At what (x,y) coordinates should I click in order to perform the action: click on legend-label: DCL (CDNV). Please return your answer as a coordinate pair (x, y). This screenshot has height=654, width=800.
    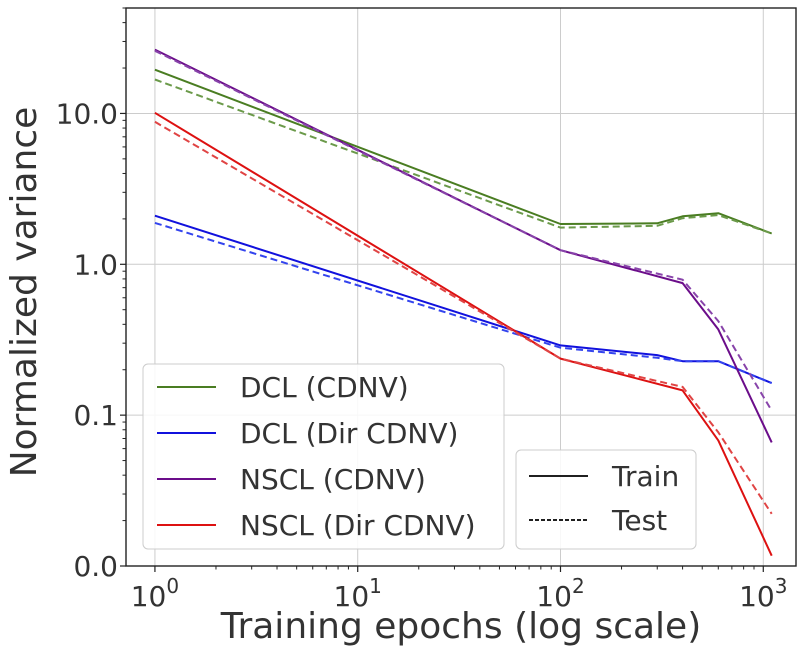
    Looking at the image, I should click on (324, 387).